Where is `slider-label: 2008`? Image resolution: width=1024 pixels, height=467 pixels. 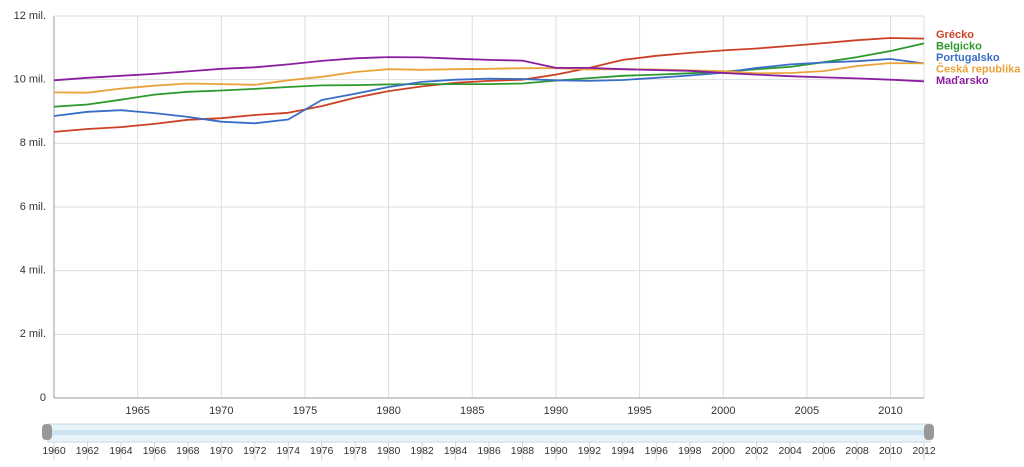 slider-label: 2008 is located at coordinates (857, 451).